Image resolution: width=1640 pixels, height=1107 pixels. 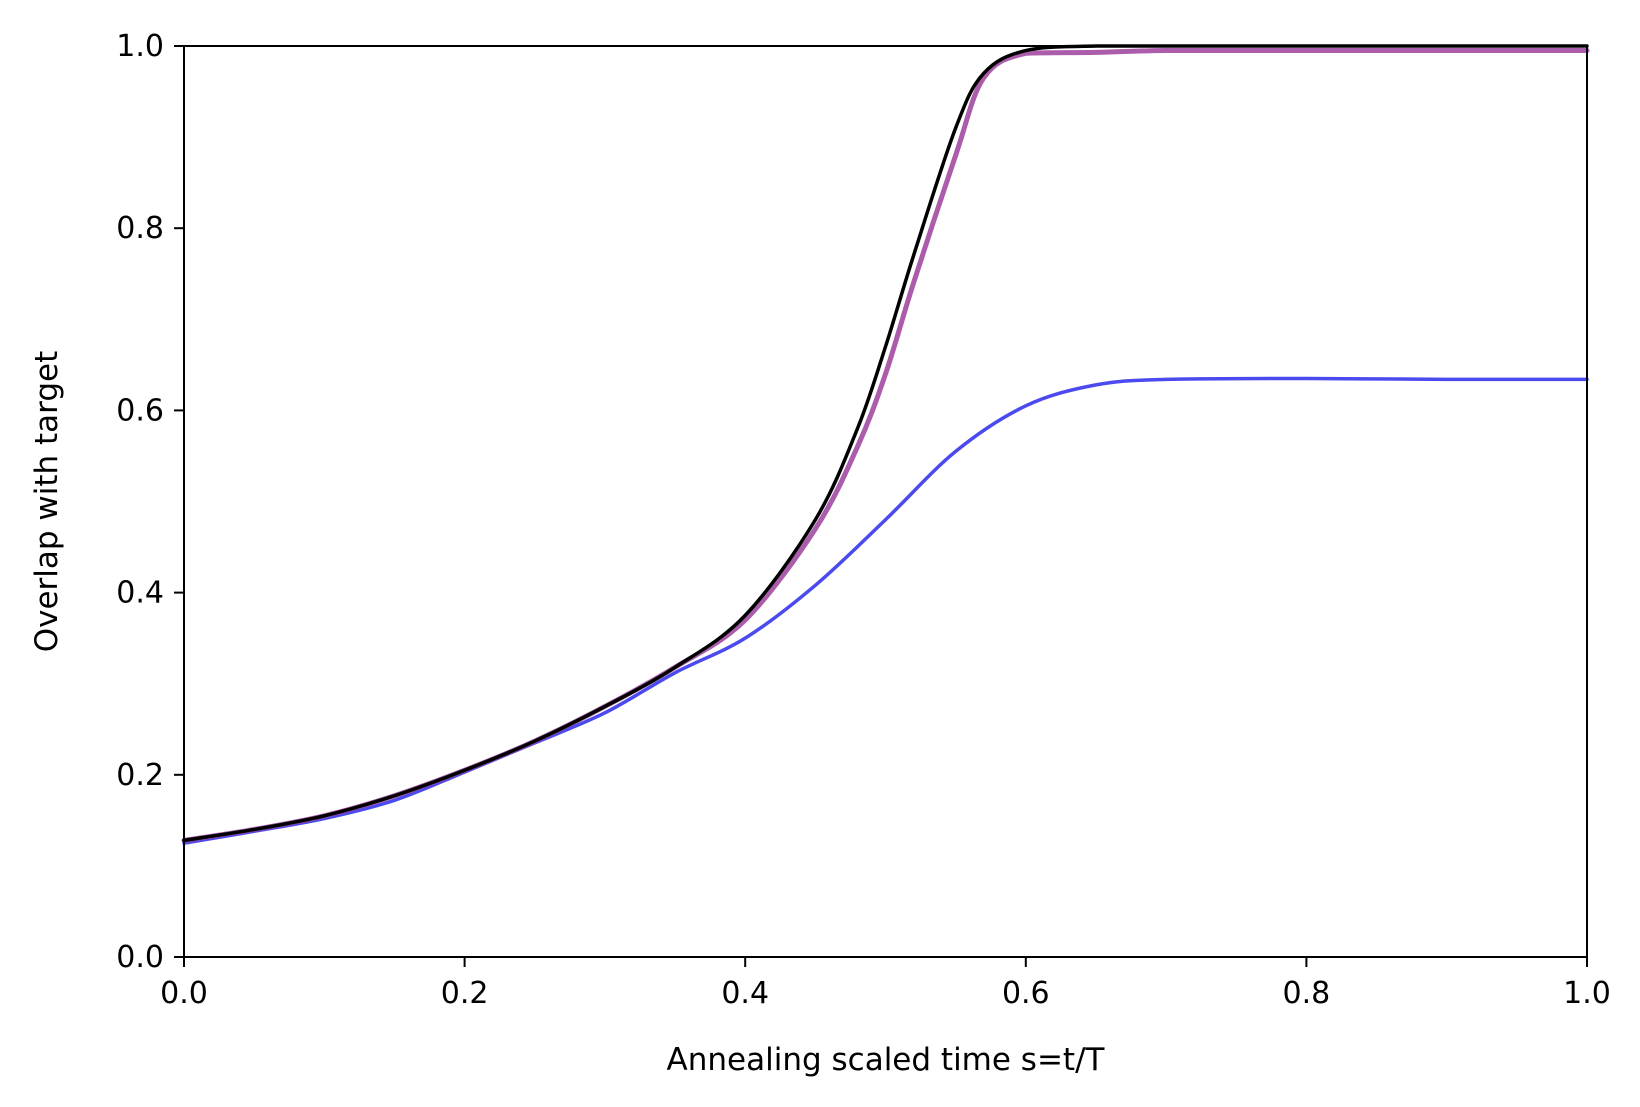 I want to click on x-tick-label: 0.8, so click(x=1307, y=993).